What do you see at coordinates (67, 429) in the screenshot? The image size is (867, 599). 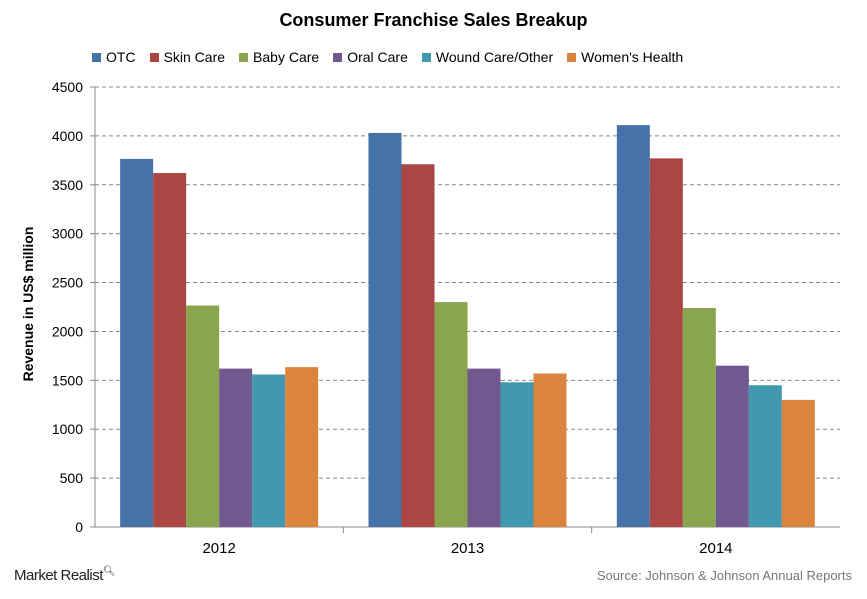 I see `y-tick-label: 1000` at bounding box center [67, 429].